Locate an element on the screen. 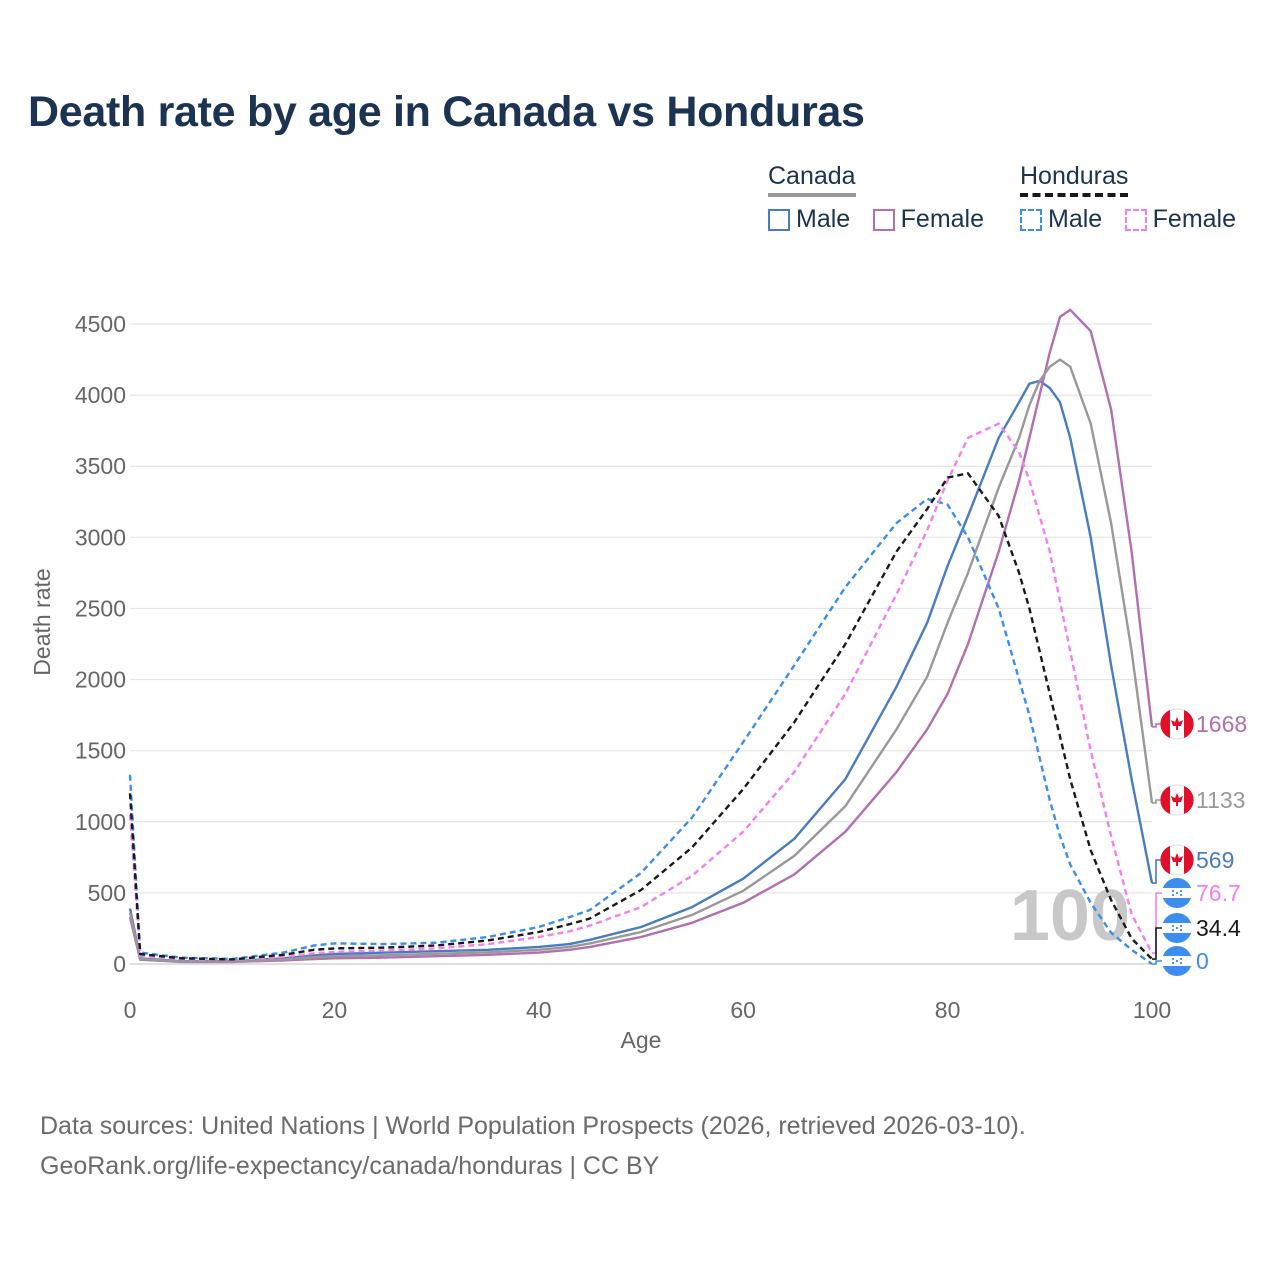 This screenshot has width=1280, height=1280. legend-swatch-canada-male is located at coordinates (779, 219).